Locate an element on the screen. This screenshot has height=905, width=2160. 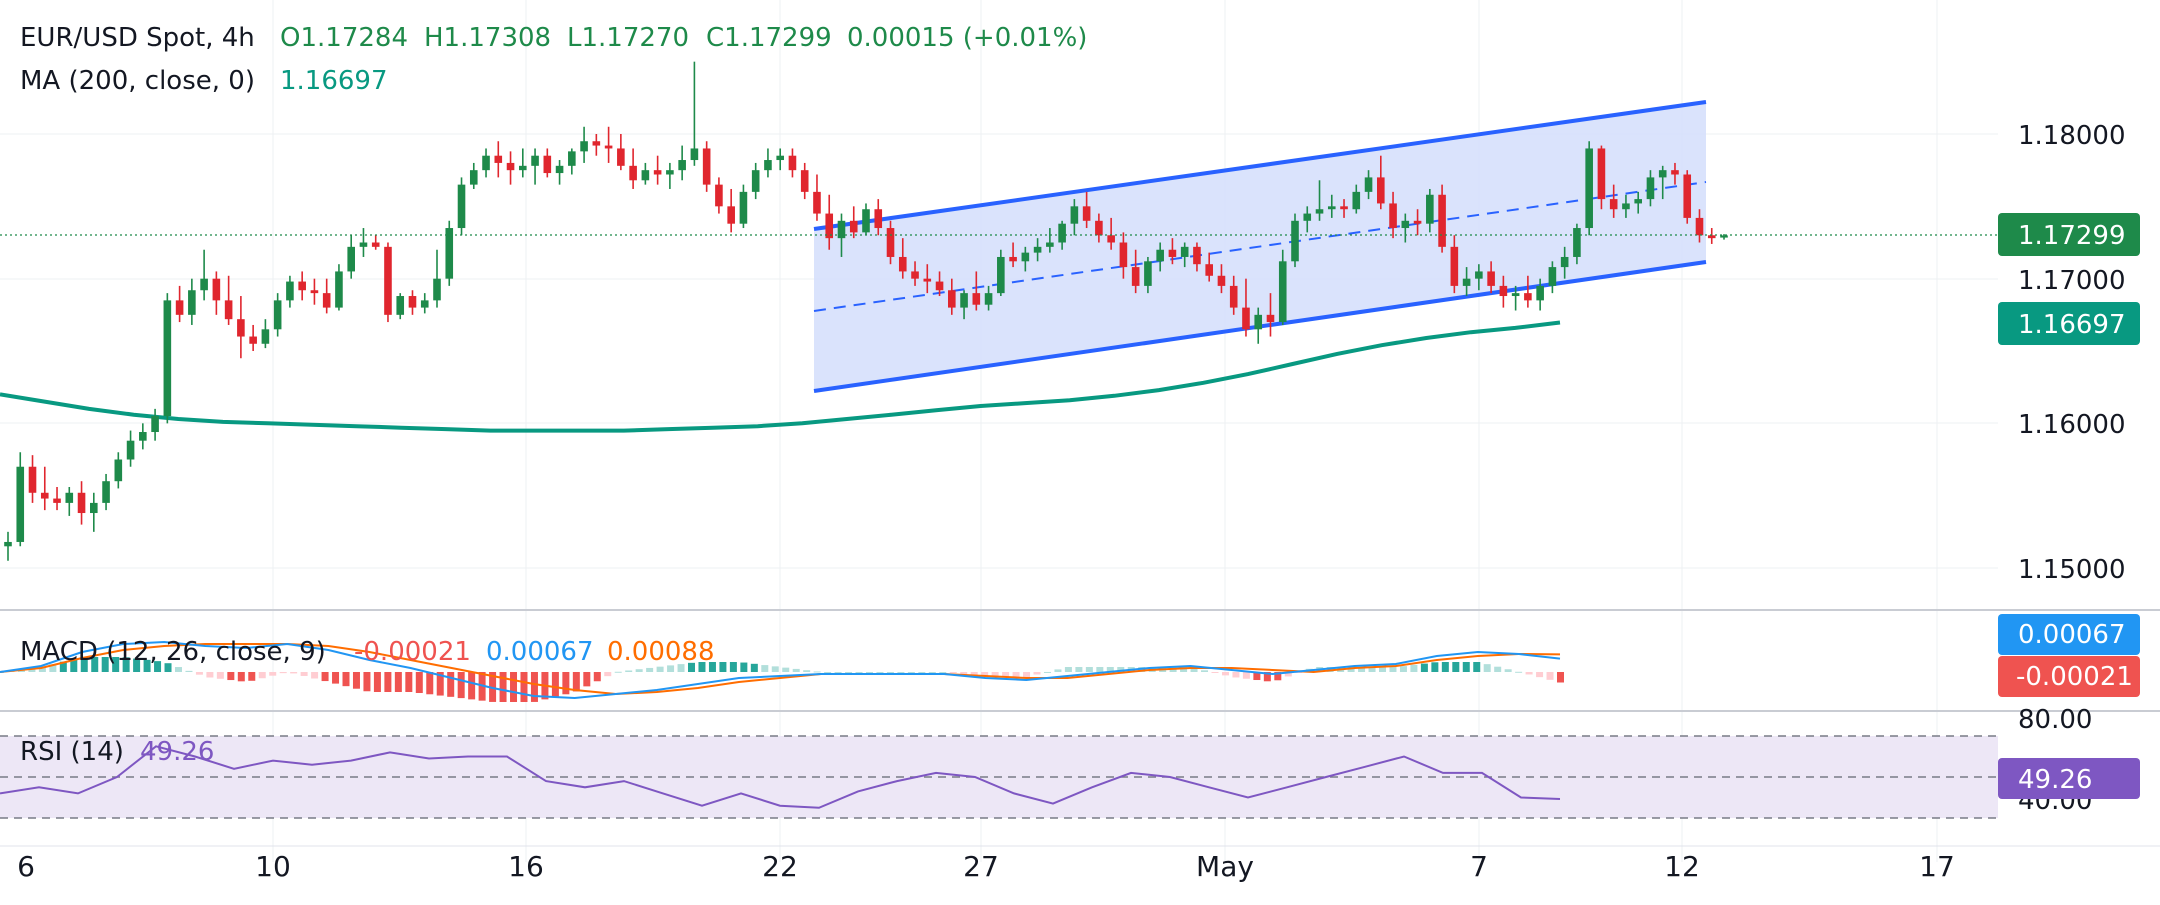
channel-upper-line is located at coordinates (1260, 165).